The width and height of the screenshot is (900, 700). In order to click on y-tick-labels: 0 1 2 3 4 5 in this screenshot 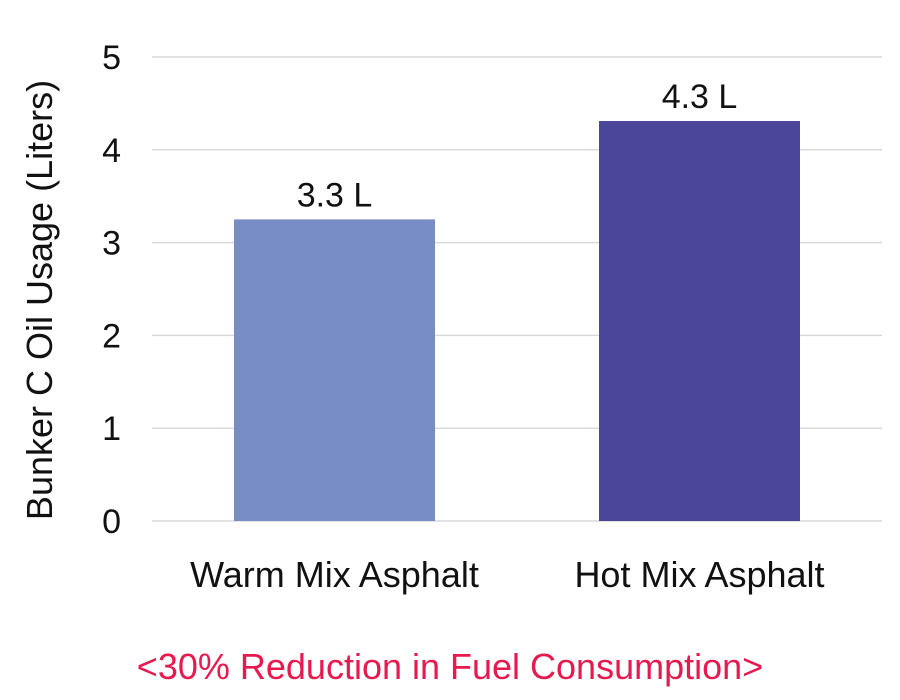, I will do `click(111, 290)`.